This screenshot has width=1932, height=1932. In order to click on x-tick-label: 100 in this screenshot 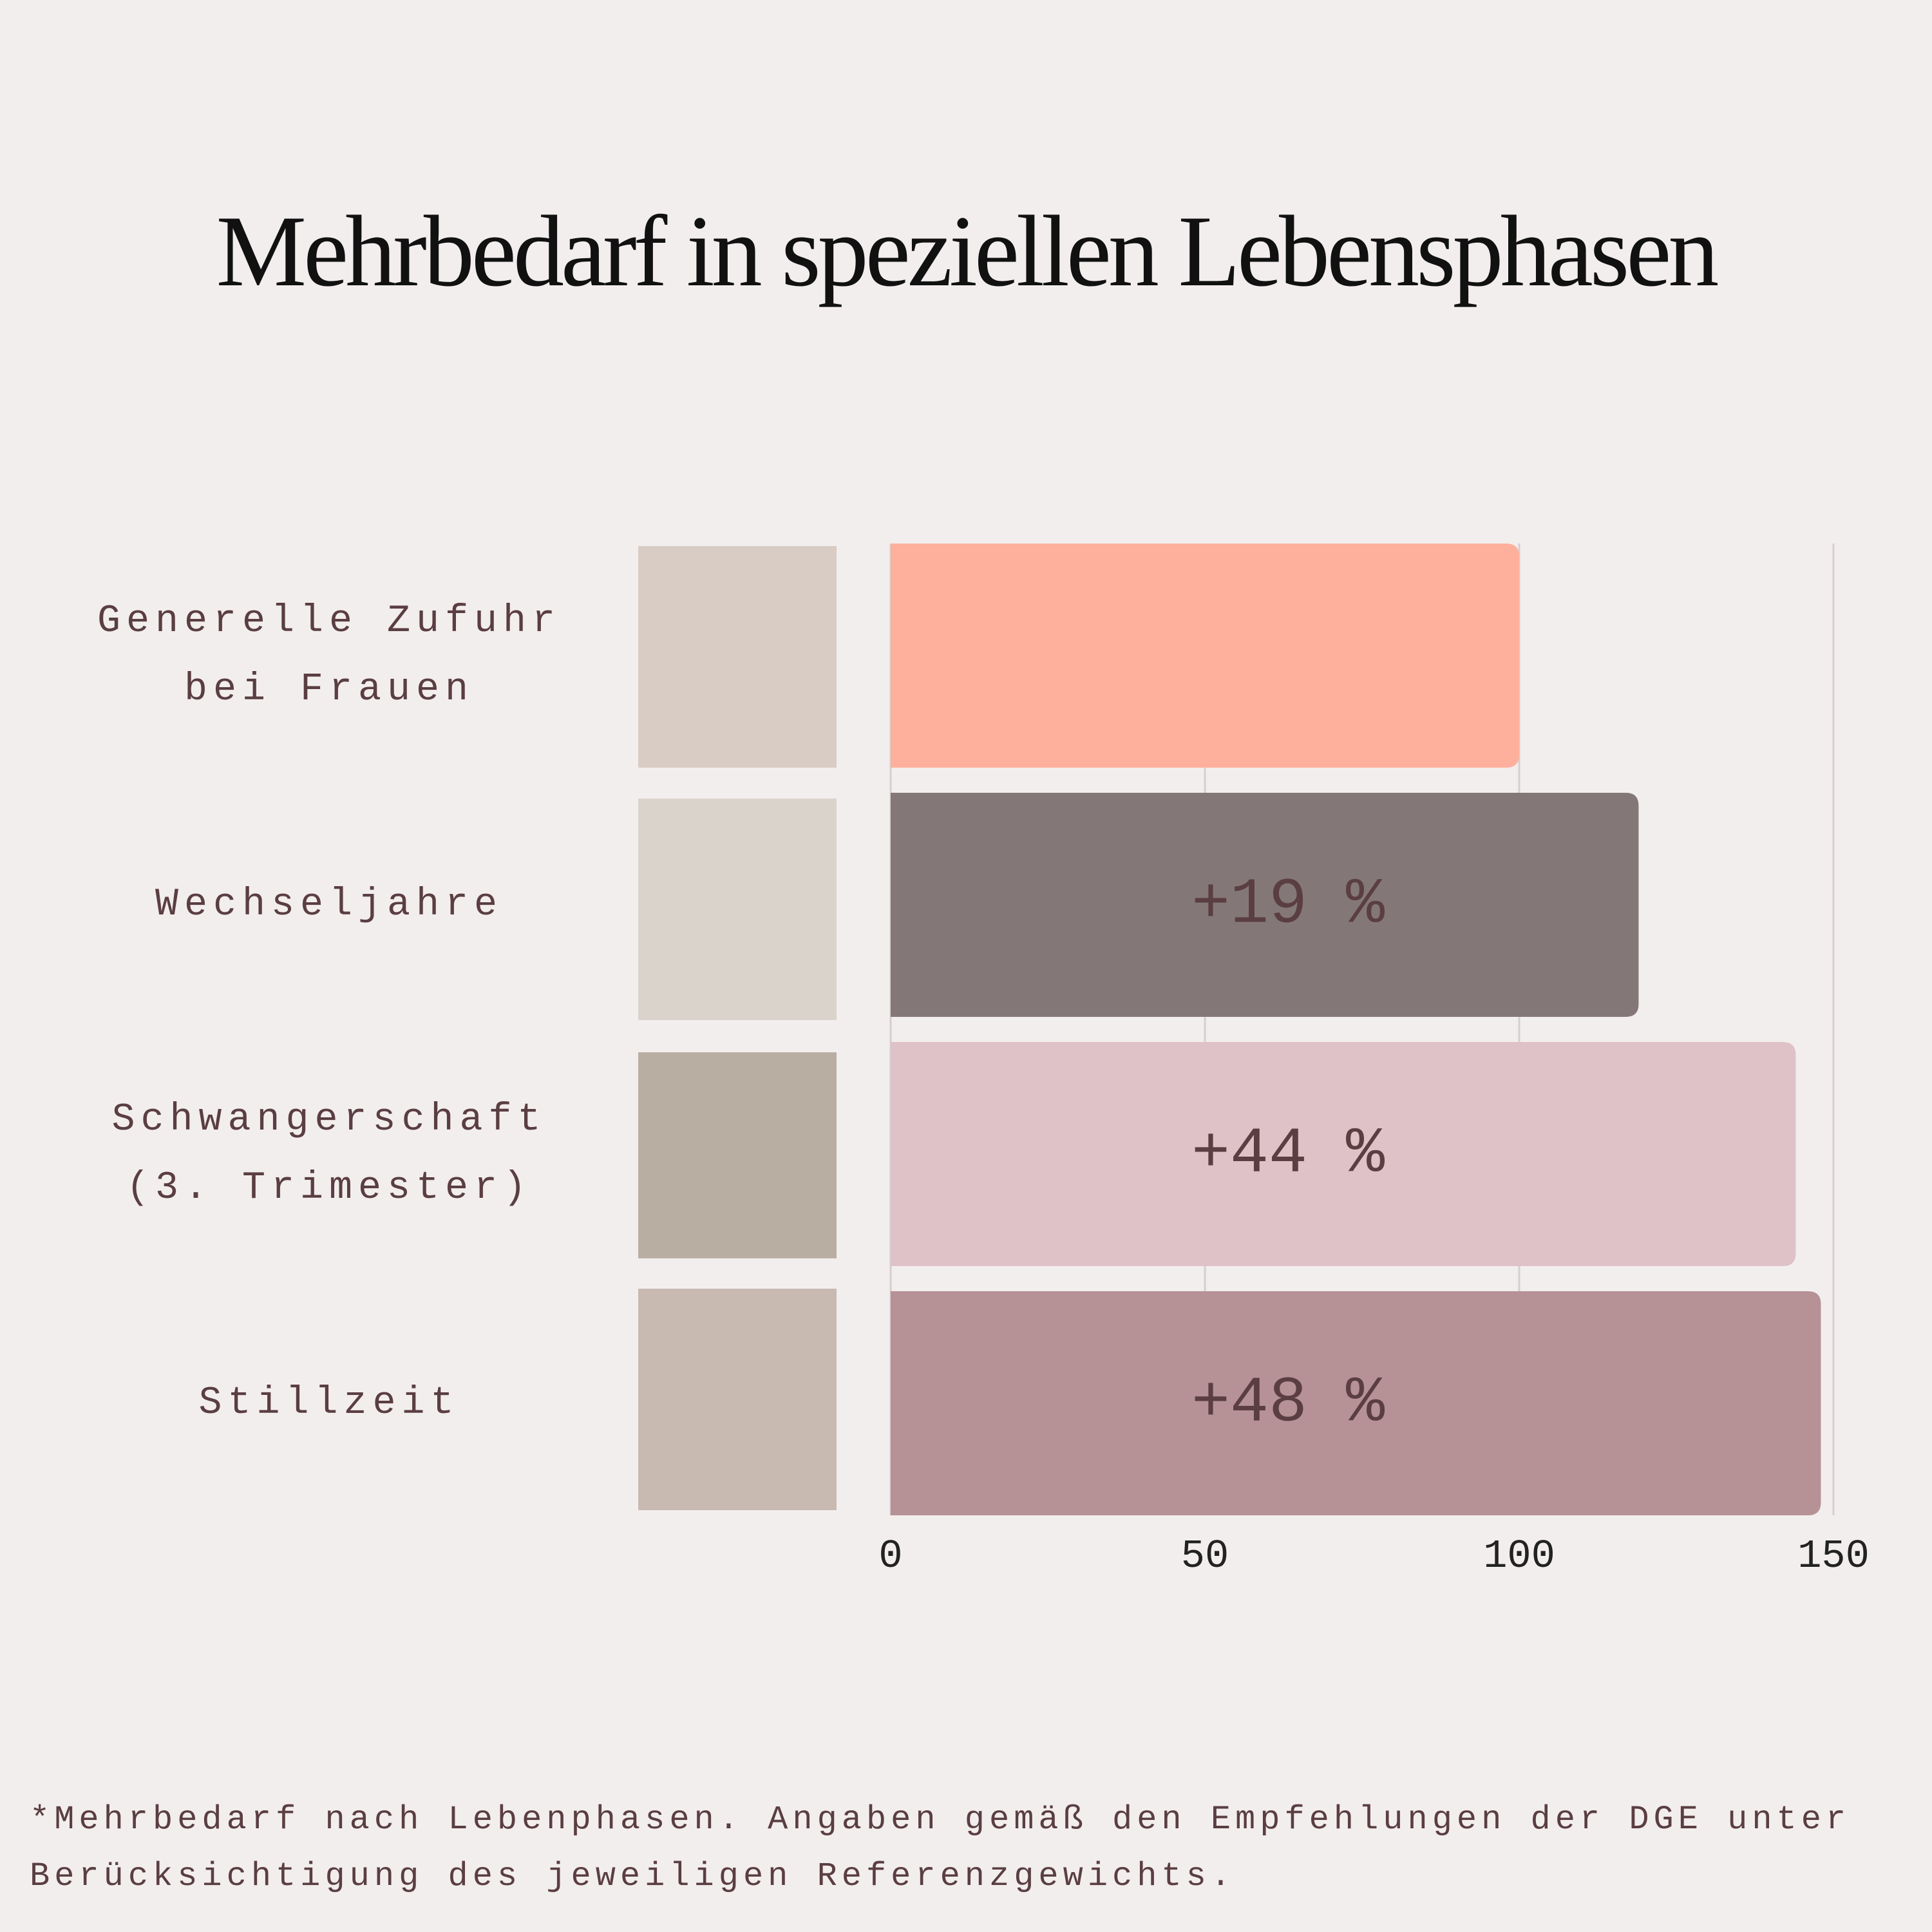, I will do `click(1519, 1556)`.